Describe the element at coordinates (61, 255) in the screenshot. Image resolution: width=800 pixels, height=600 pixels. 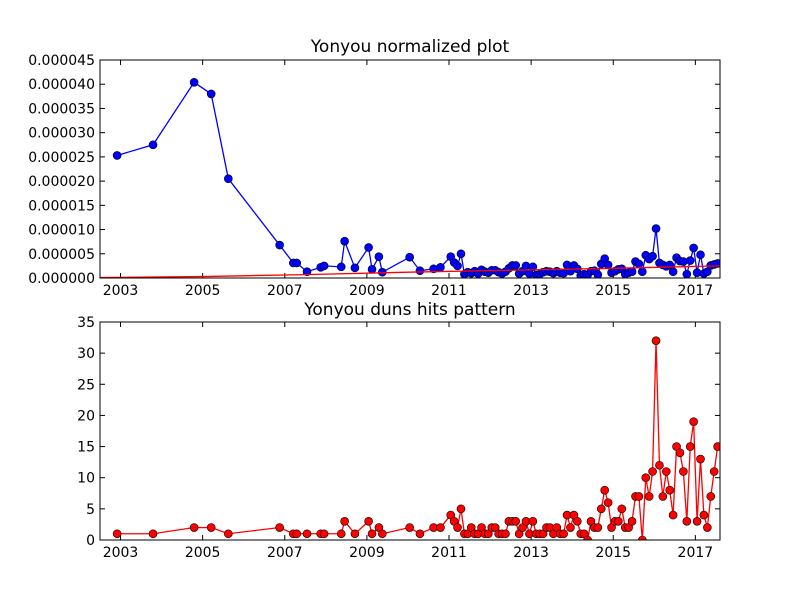
I see `normalized-y-tick-label: 0.000005` at that location.